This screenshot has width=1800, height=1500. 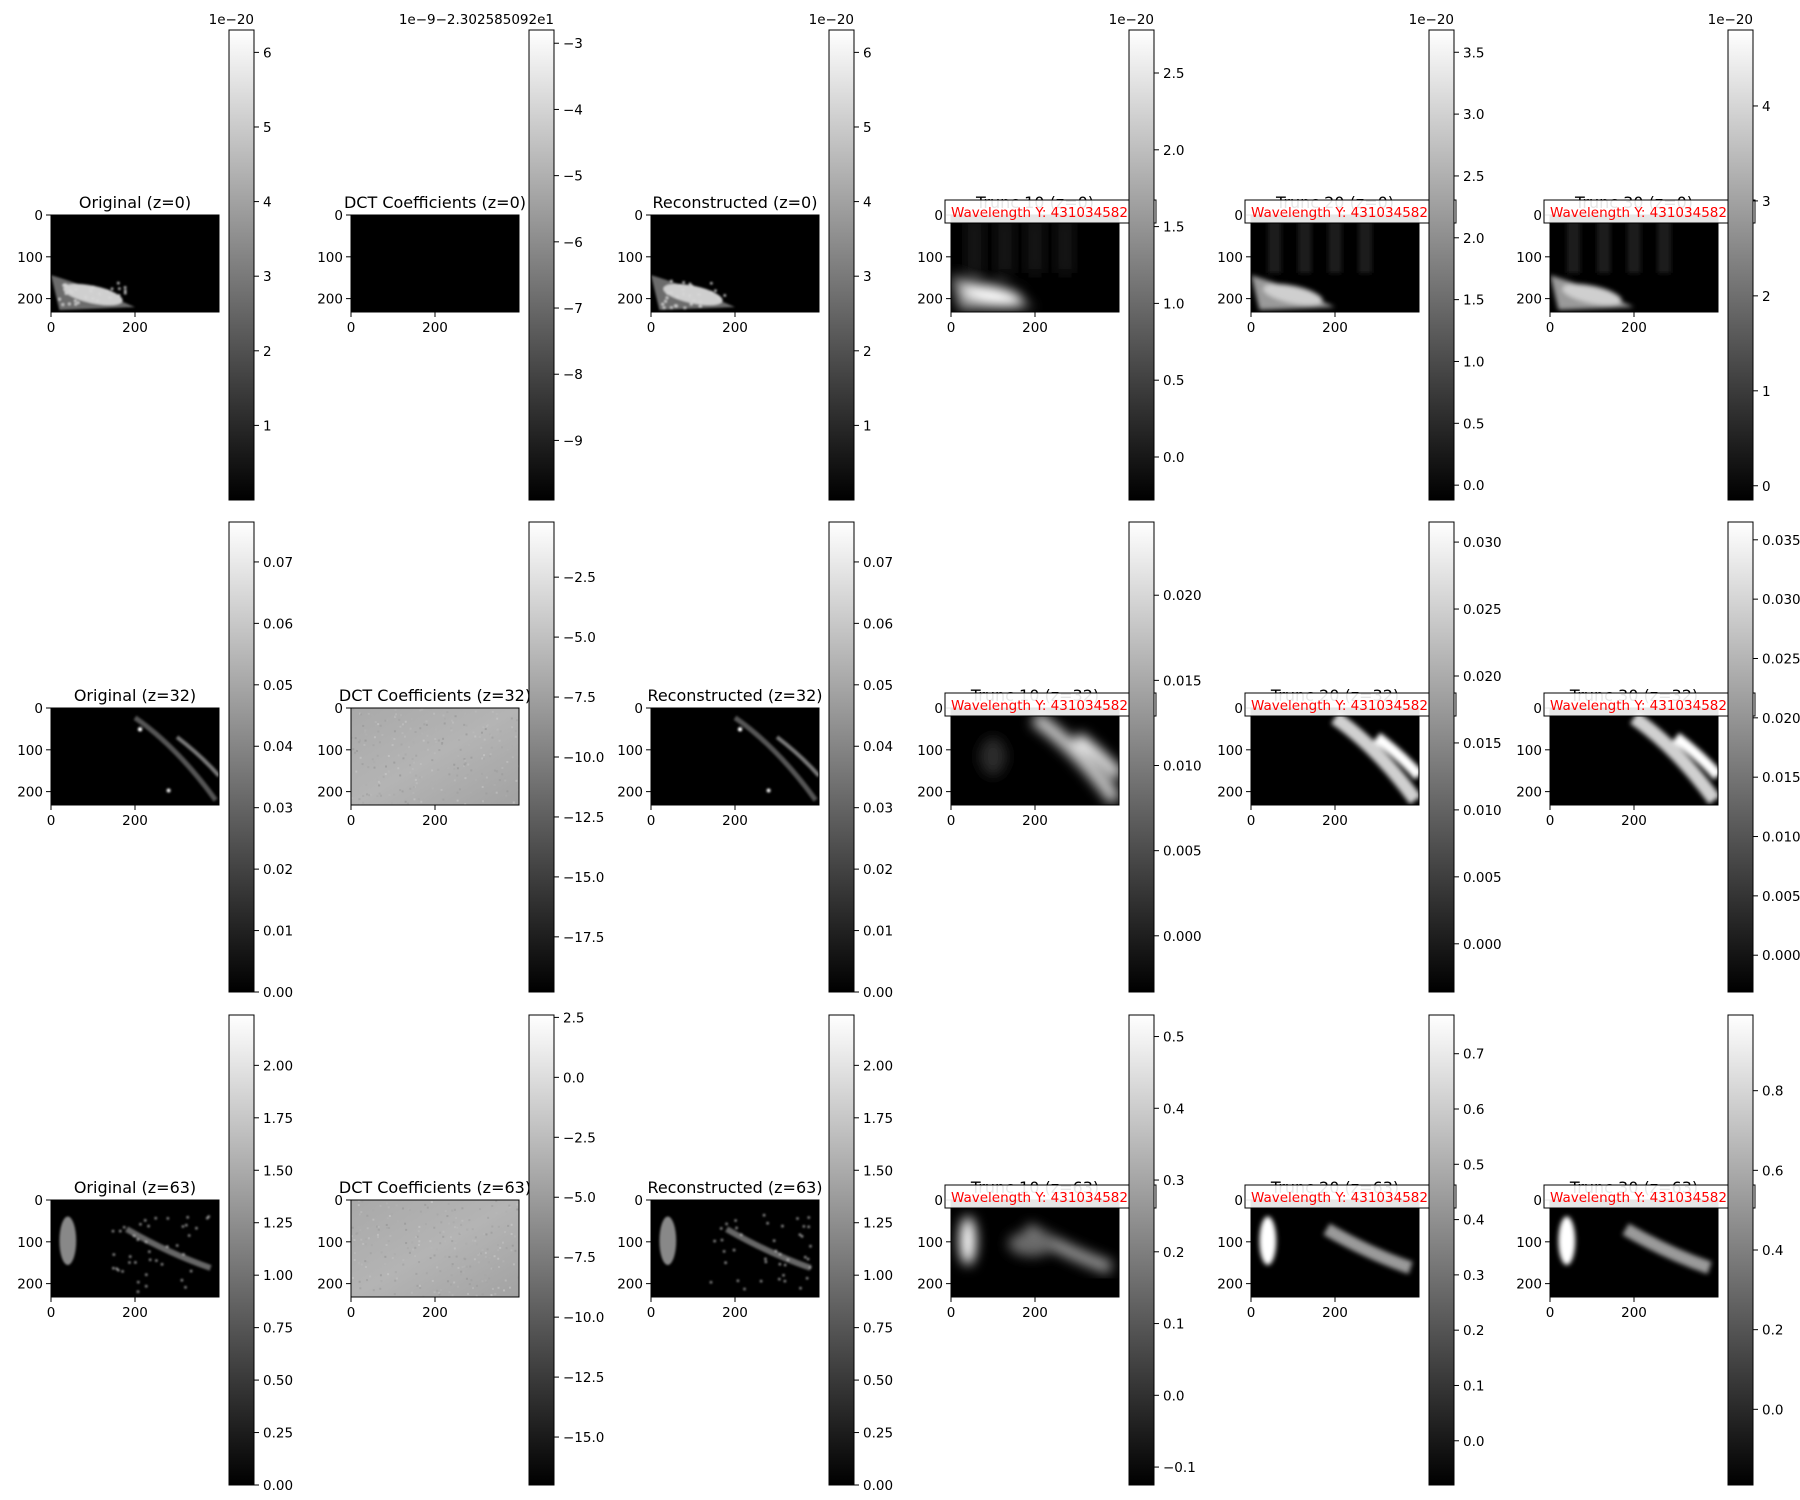 What do you see at coordinates (1473, 1276) in the screenshot?
I see `colorbar-tick-label: 0.3` at bounding box center [1473, 1276].